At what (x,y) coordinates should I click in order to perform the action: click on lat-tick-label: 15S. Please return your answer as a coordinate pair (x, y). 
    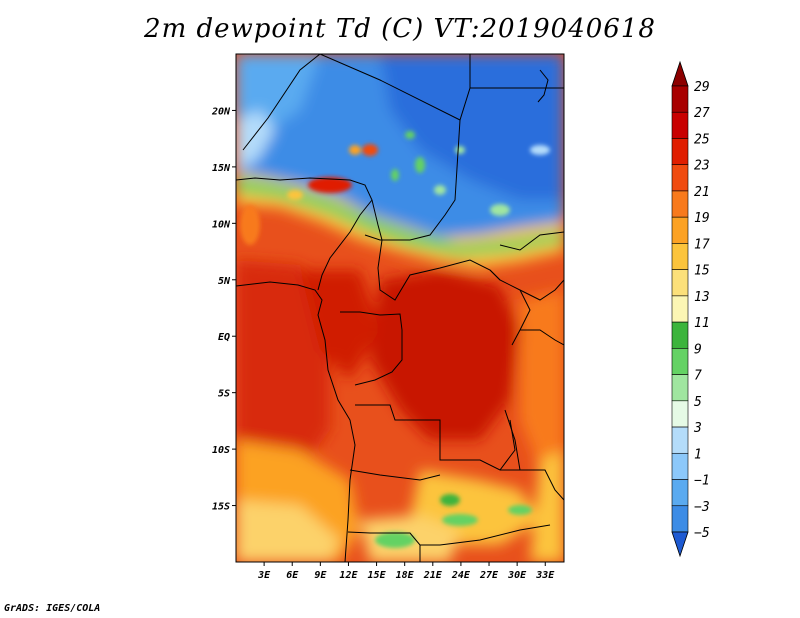
    Looking at the image, I should click on (221, 507).